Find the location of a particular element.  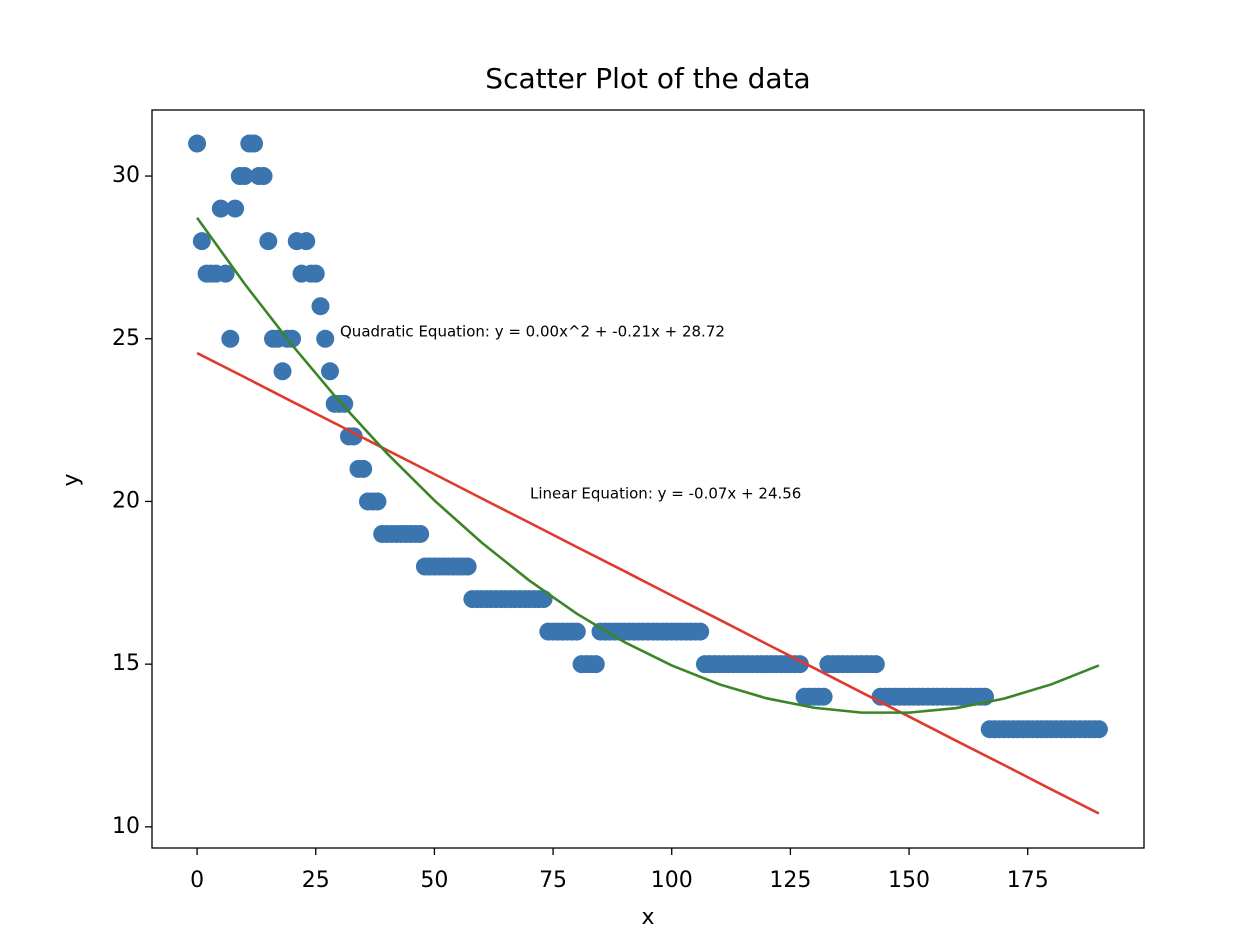

y-tick-label: 25 is located at coordinates (126, 338).